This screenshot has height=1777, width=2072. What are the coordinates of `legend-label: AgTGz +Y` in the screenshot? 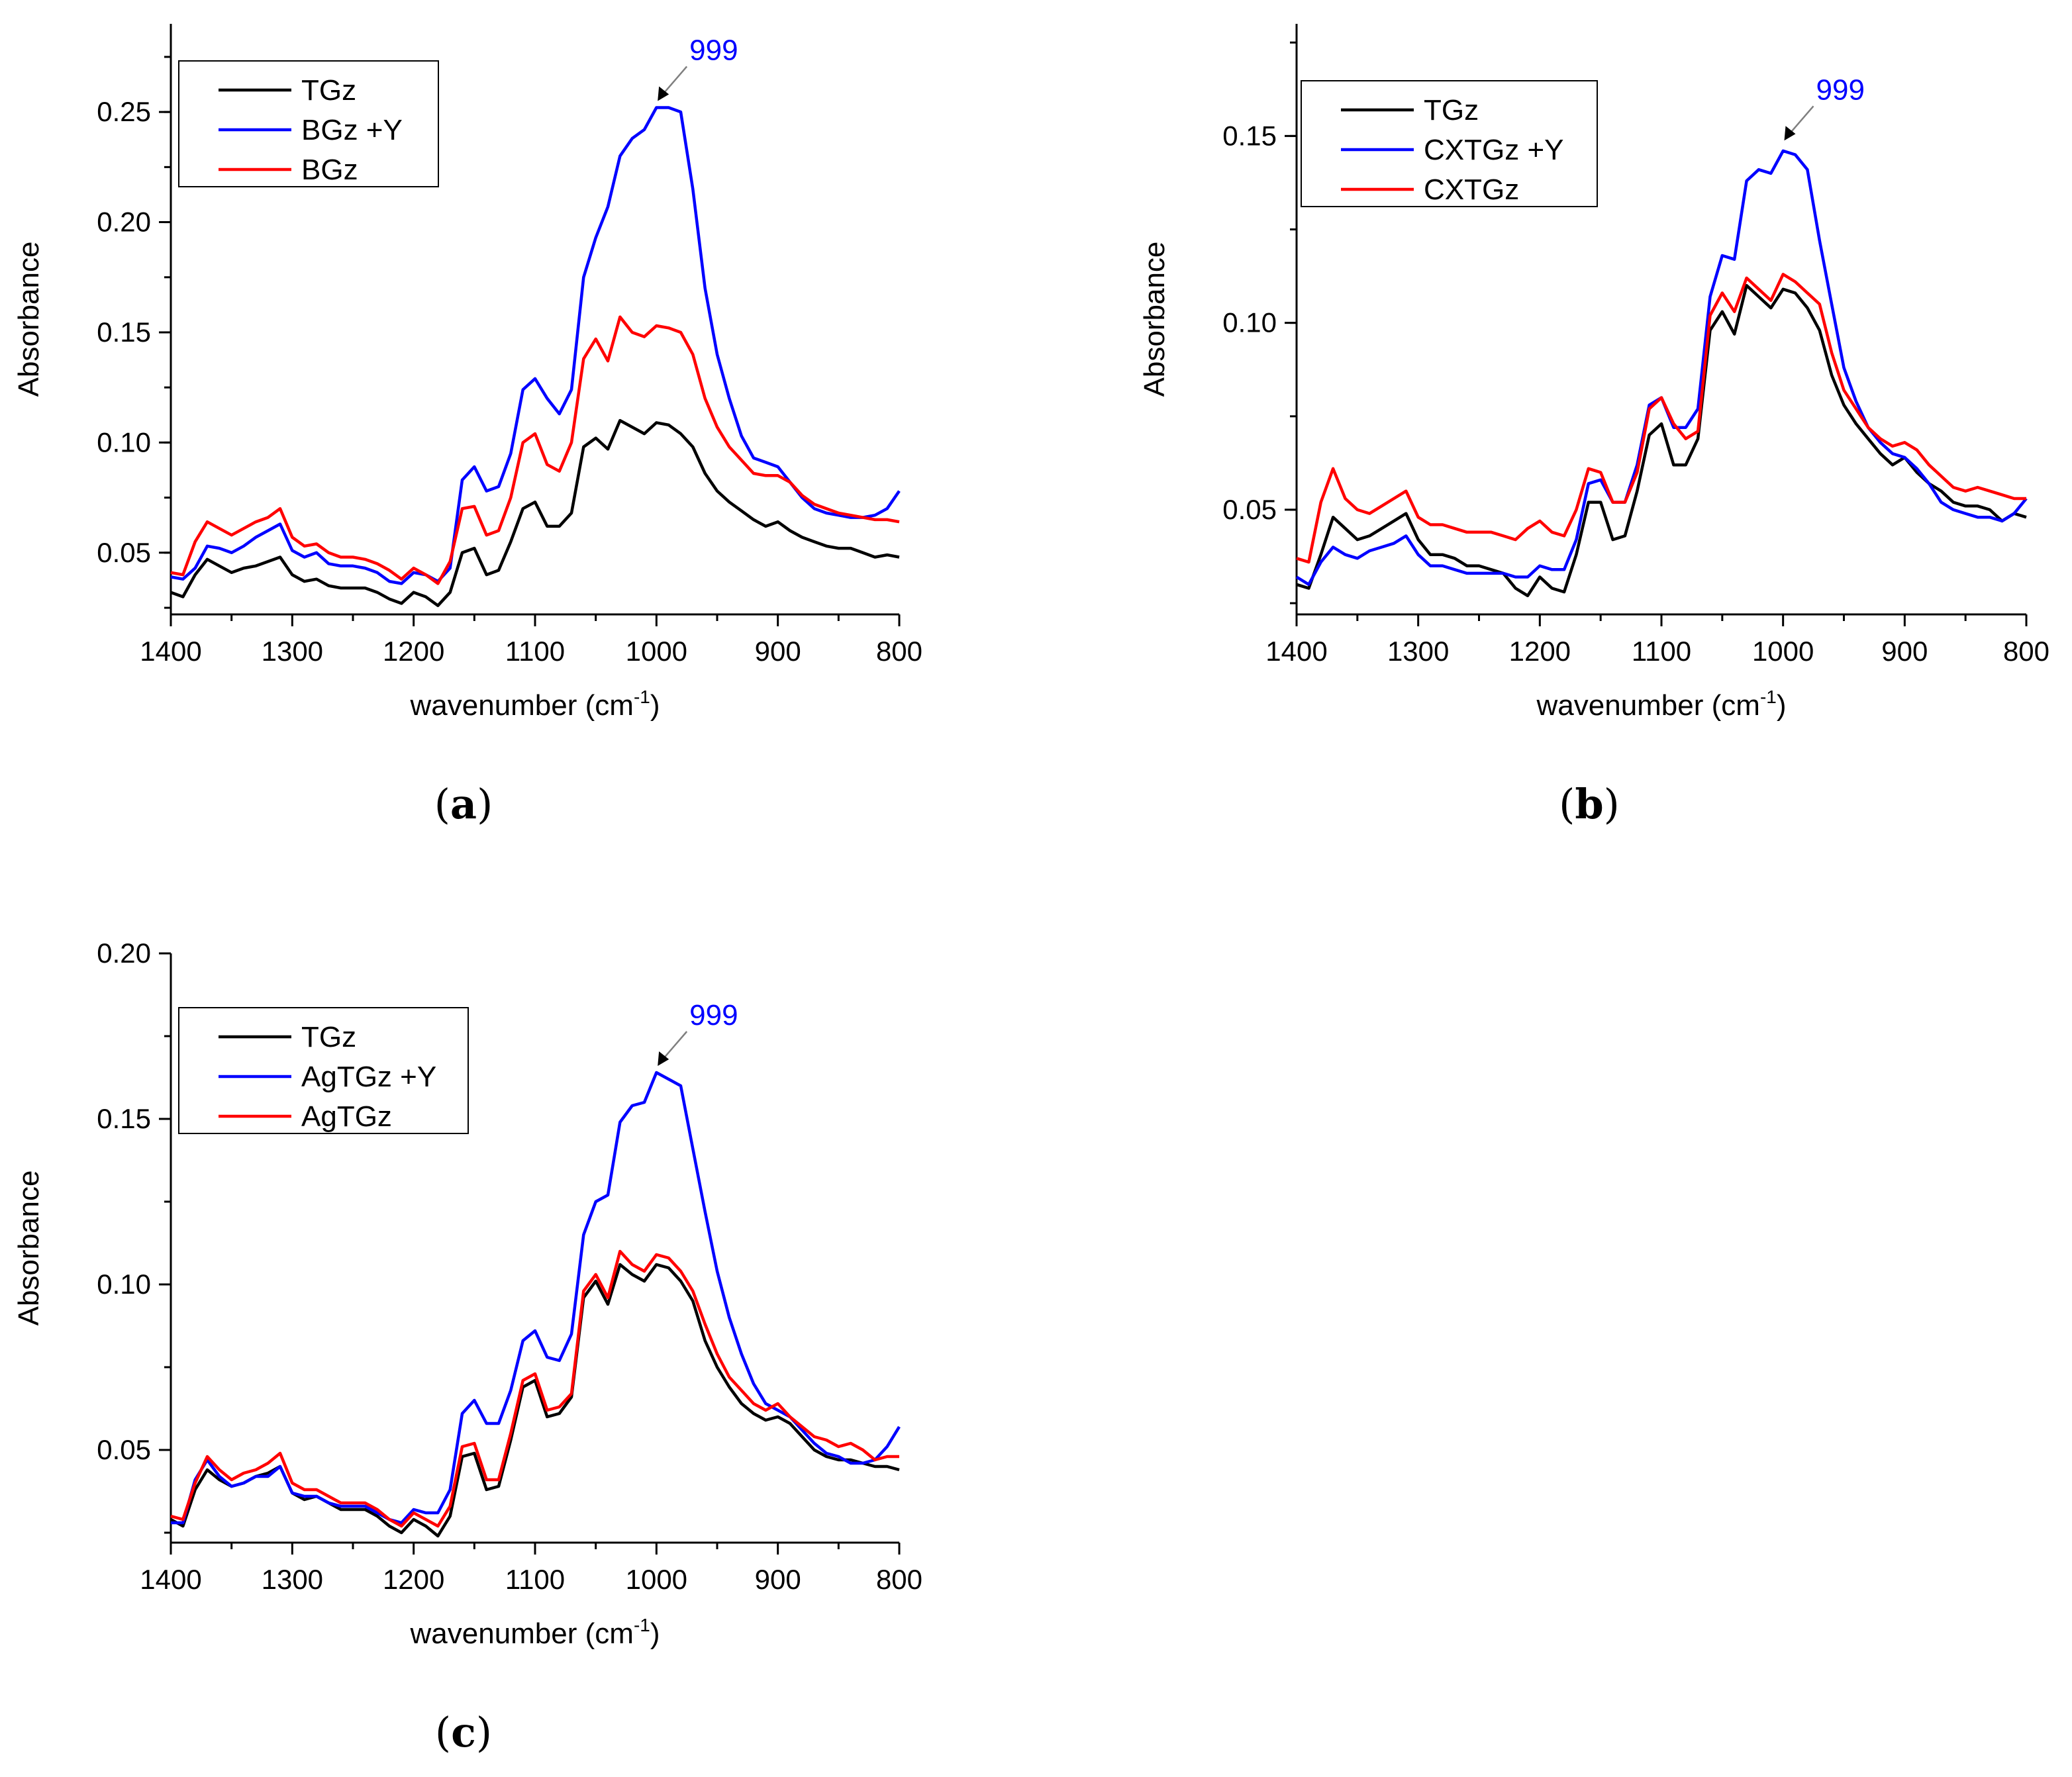 It's located at (368, 1077).